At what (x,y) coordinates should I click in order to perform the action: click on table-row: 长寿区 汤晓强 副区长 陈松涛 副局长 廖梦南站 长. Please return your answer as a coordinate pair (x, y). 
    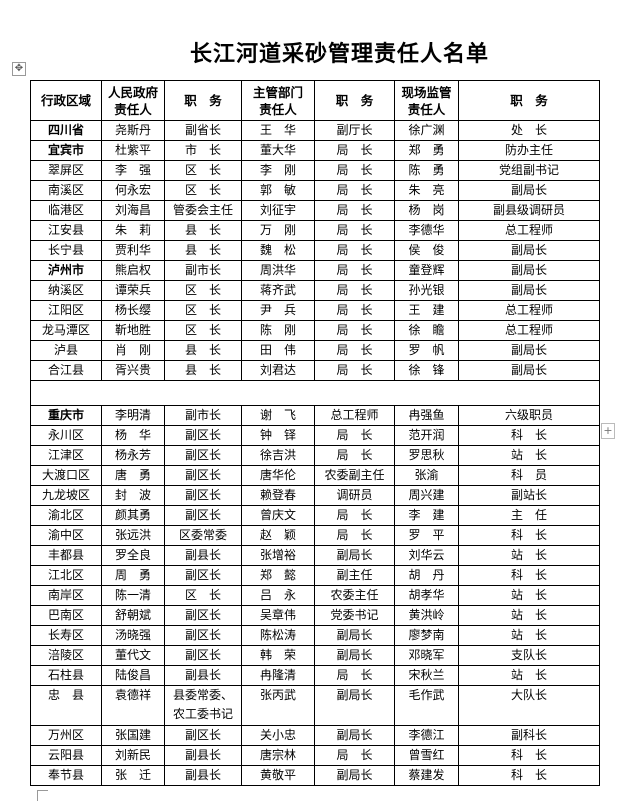
    Looking at the image, I should click on (315, 635).